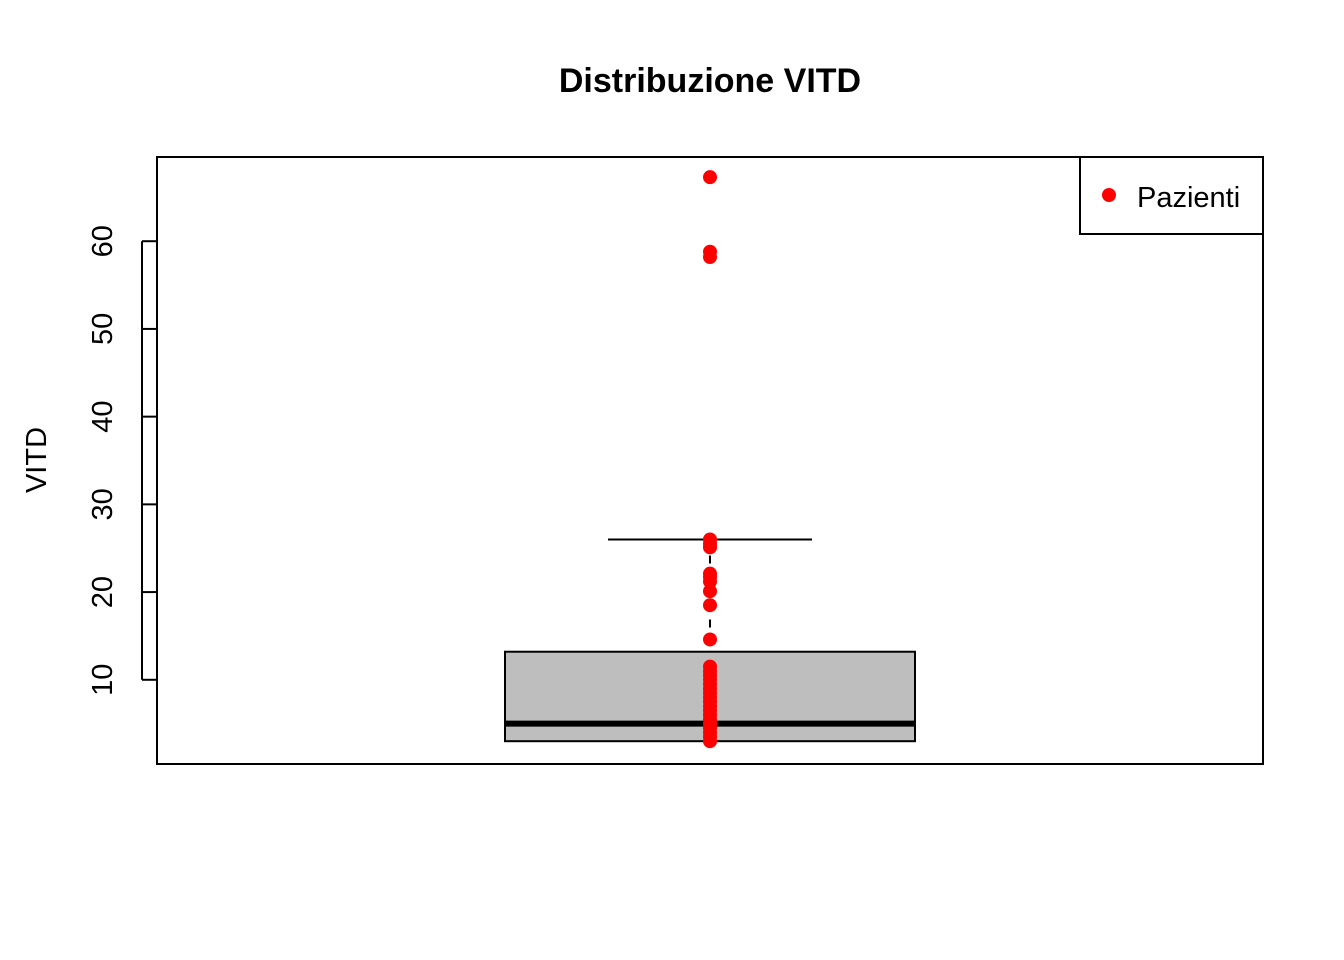 The height and width of the screenshot is (960, 1344). What do you see at coordinates (103, 504) in the screenshot?
I see `y-tick-label: 30` at bounding box center [103, 504].